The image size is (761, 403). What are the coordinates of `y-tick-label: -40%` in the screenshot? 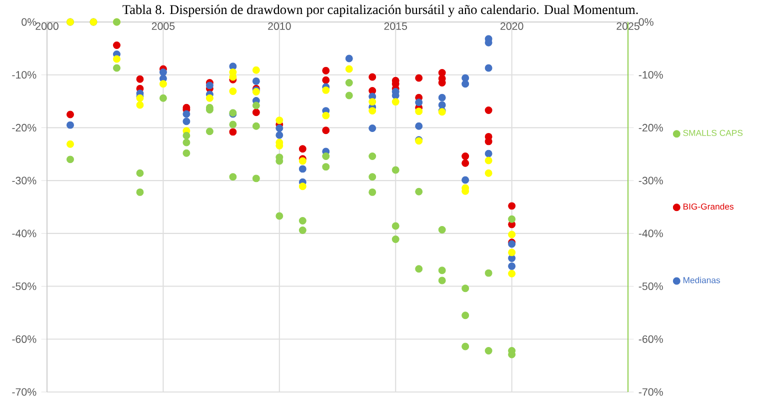 It's located at (24, 234).